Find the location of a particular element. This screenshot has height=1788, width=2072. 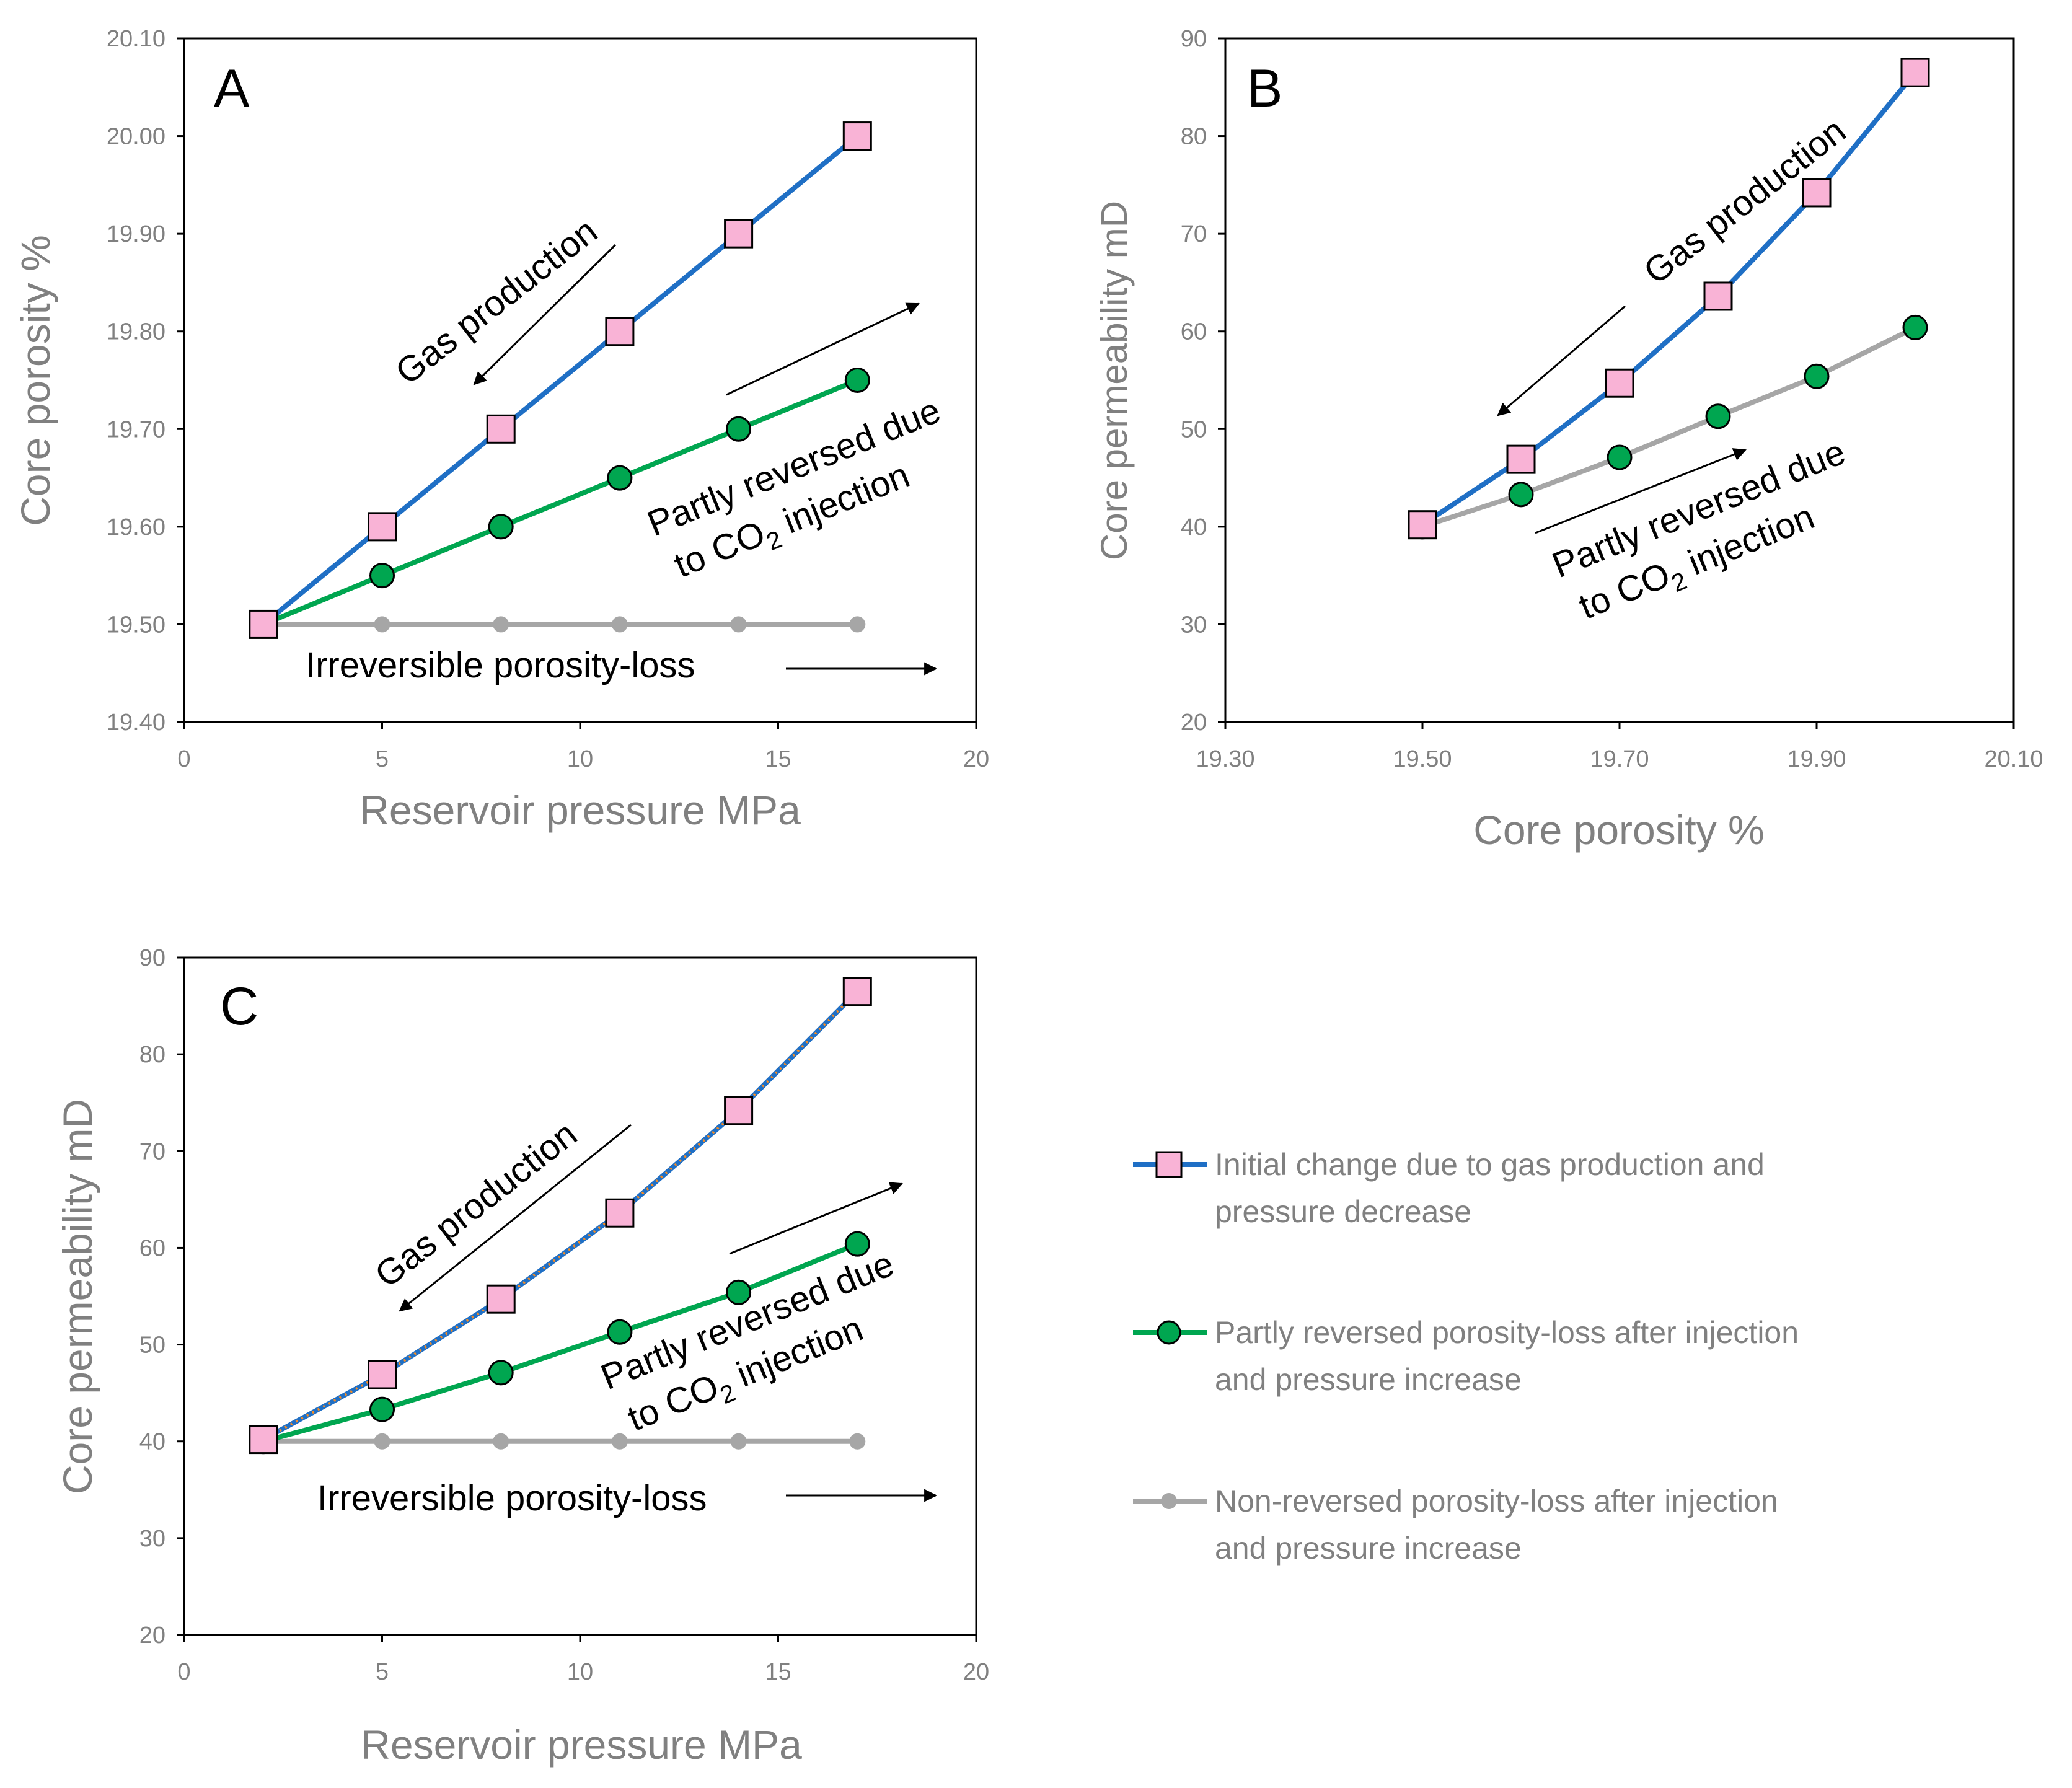

panel-c-irreversible-label: Irreversible porosity-loss is located at coordinates (512, 1498).